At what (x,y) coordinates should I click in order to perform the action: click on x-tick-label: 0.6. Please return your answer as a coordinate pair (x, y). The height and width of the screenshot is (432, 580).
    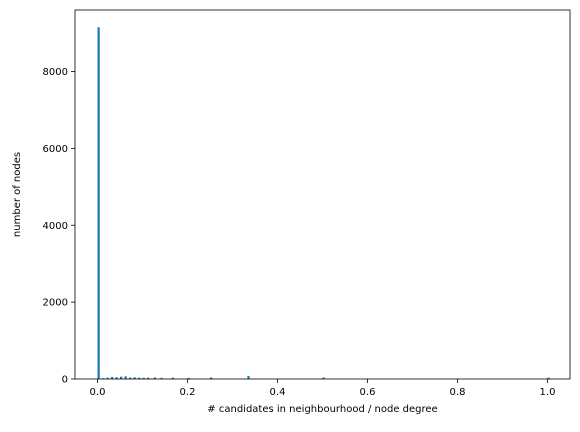
    Looking at the image, I should click on (368, 392).